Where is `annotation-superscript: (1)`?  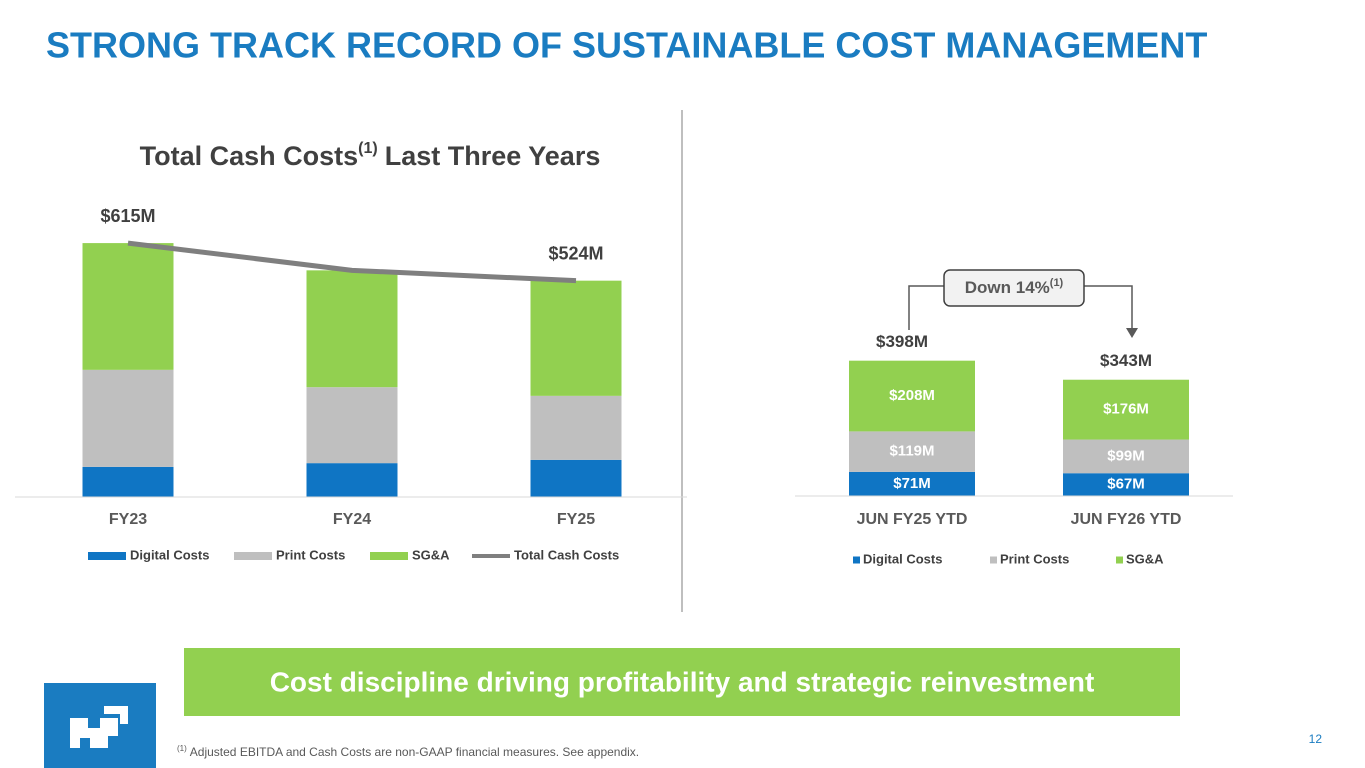 annotation-superscript: (1) is located at coordinates (1057, 283).